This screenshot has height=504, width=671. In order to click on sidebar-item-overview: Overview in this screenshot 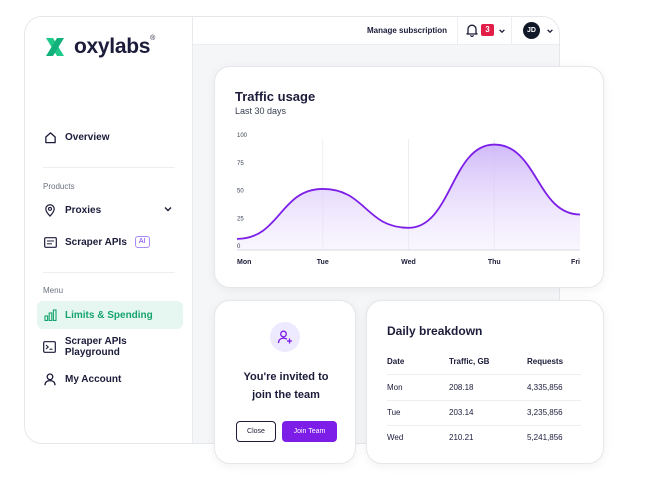, I will do `click(110, 137)`.